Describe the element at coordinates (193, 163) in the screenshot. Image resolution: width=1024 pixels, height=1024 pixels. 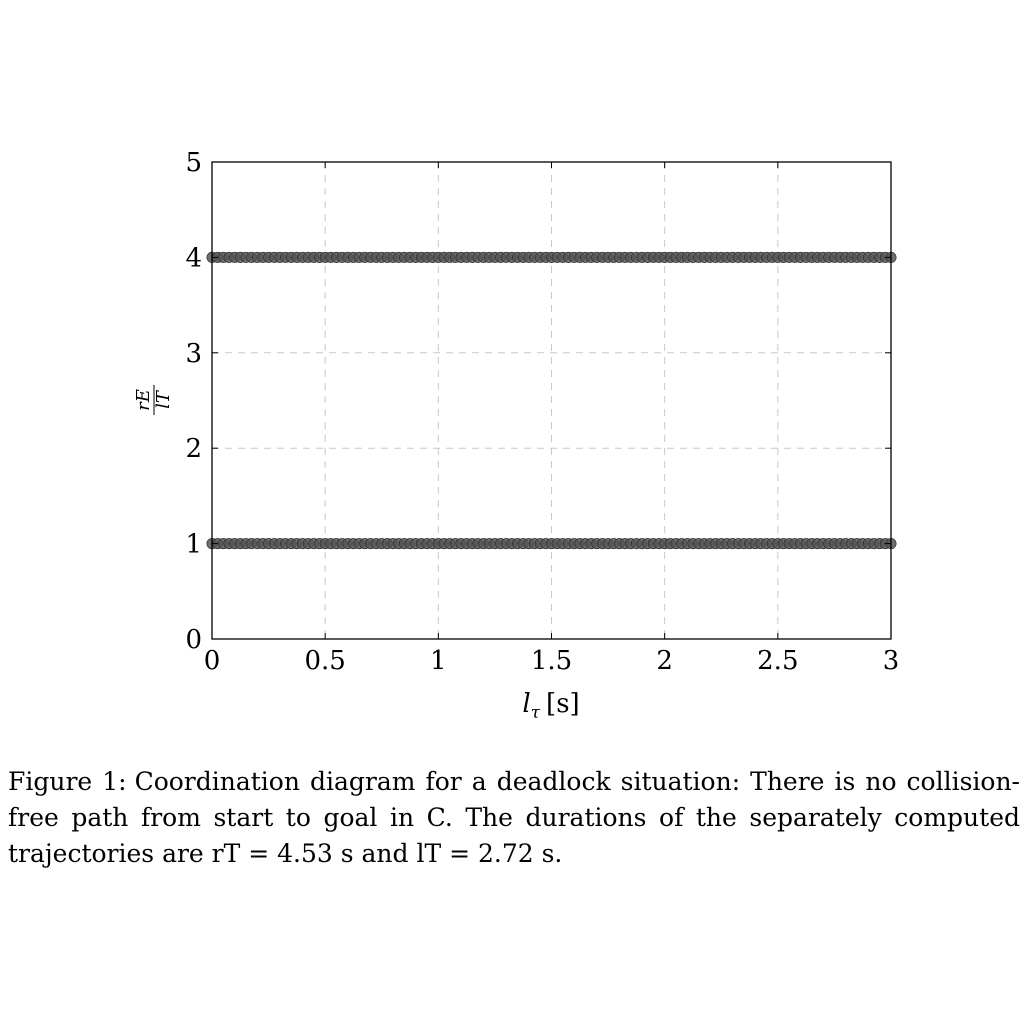
I see `y-tick-label: 5` at that location.